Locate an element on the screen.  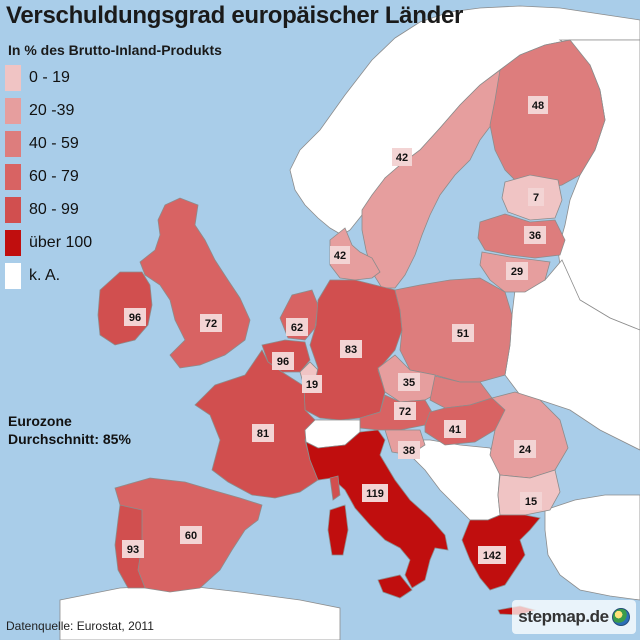
label-sweden: 42 is located at coordinates (402, 158).